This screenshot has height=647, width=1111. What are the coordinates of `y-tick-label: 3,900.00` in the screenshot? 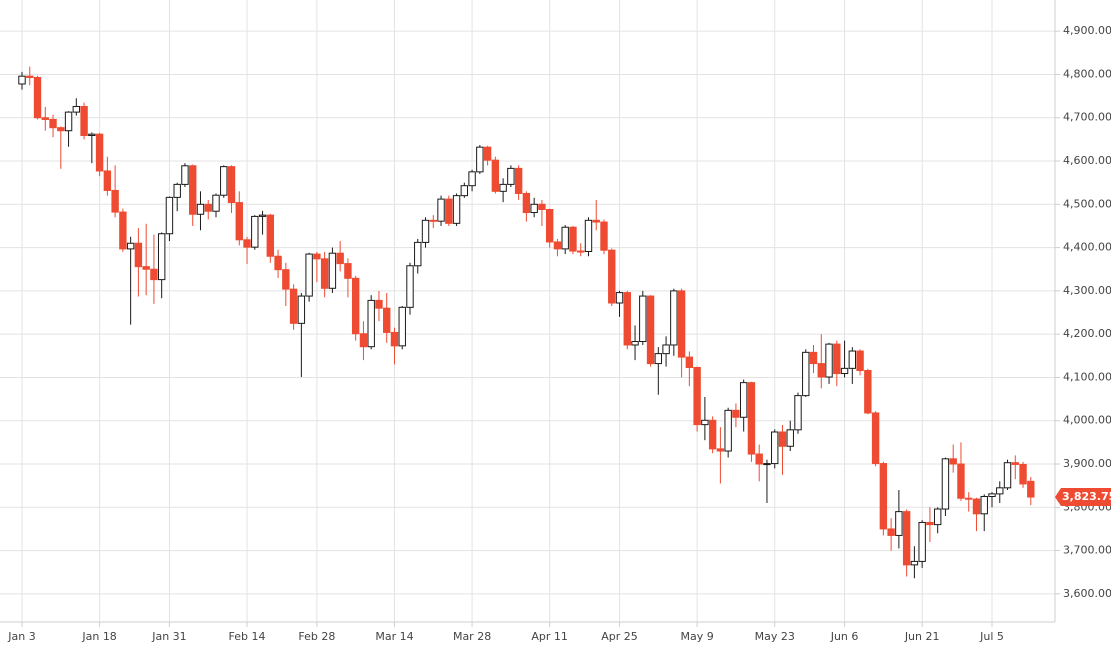 It's located at (1087, 463).